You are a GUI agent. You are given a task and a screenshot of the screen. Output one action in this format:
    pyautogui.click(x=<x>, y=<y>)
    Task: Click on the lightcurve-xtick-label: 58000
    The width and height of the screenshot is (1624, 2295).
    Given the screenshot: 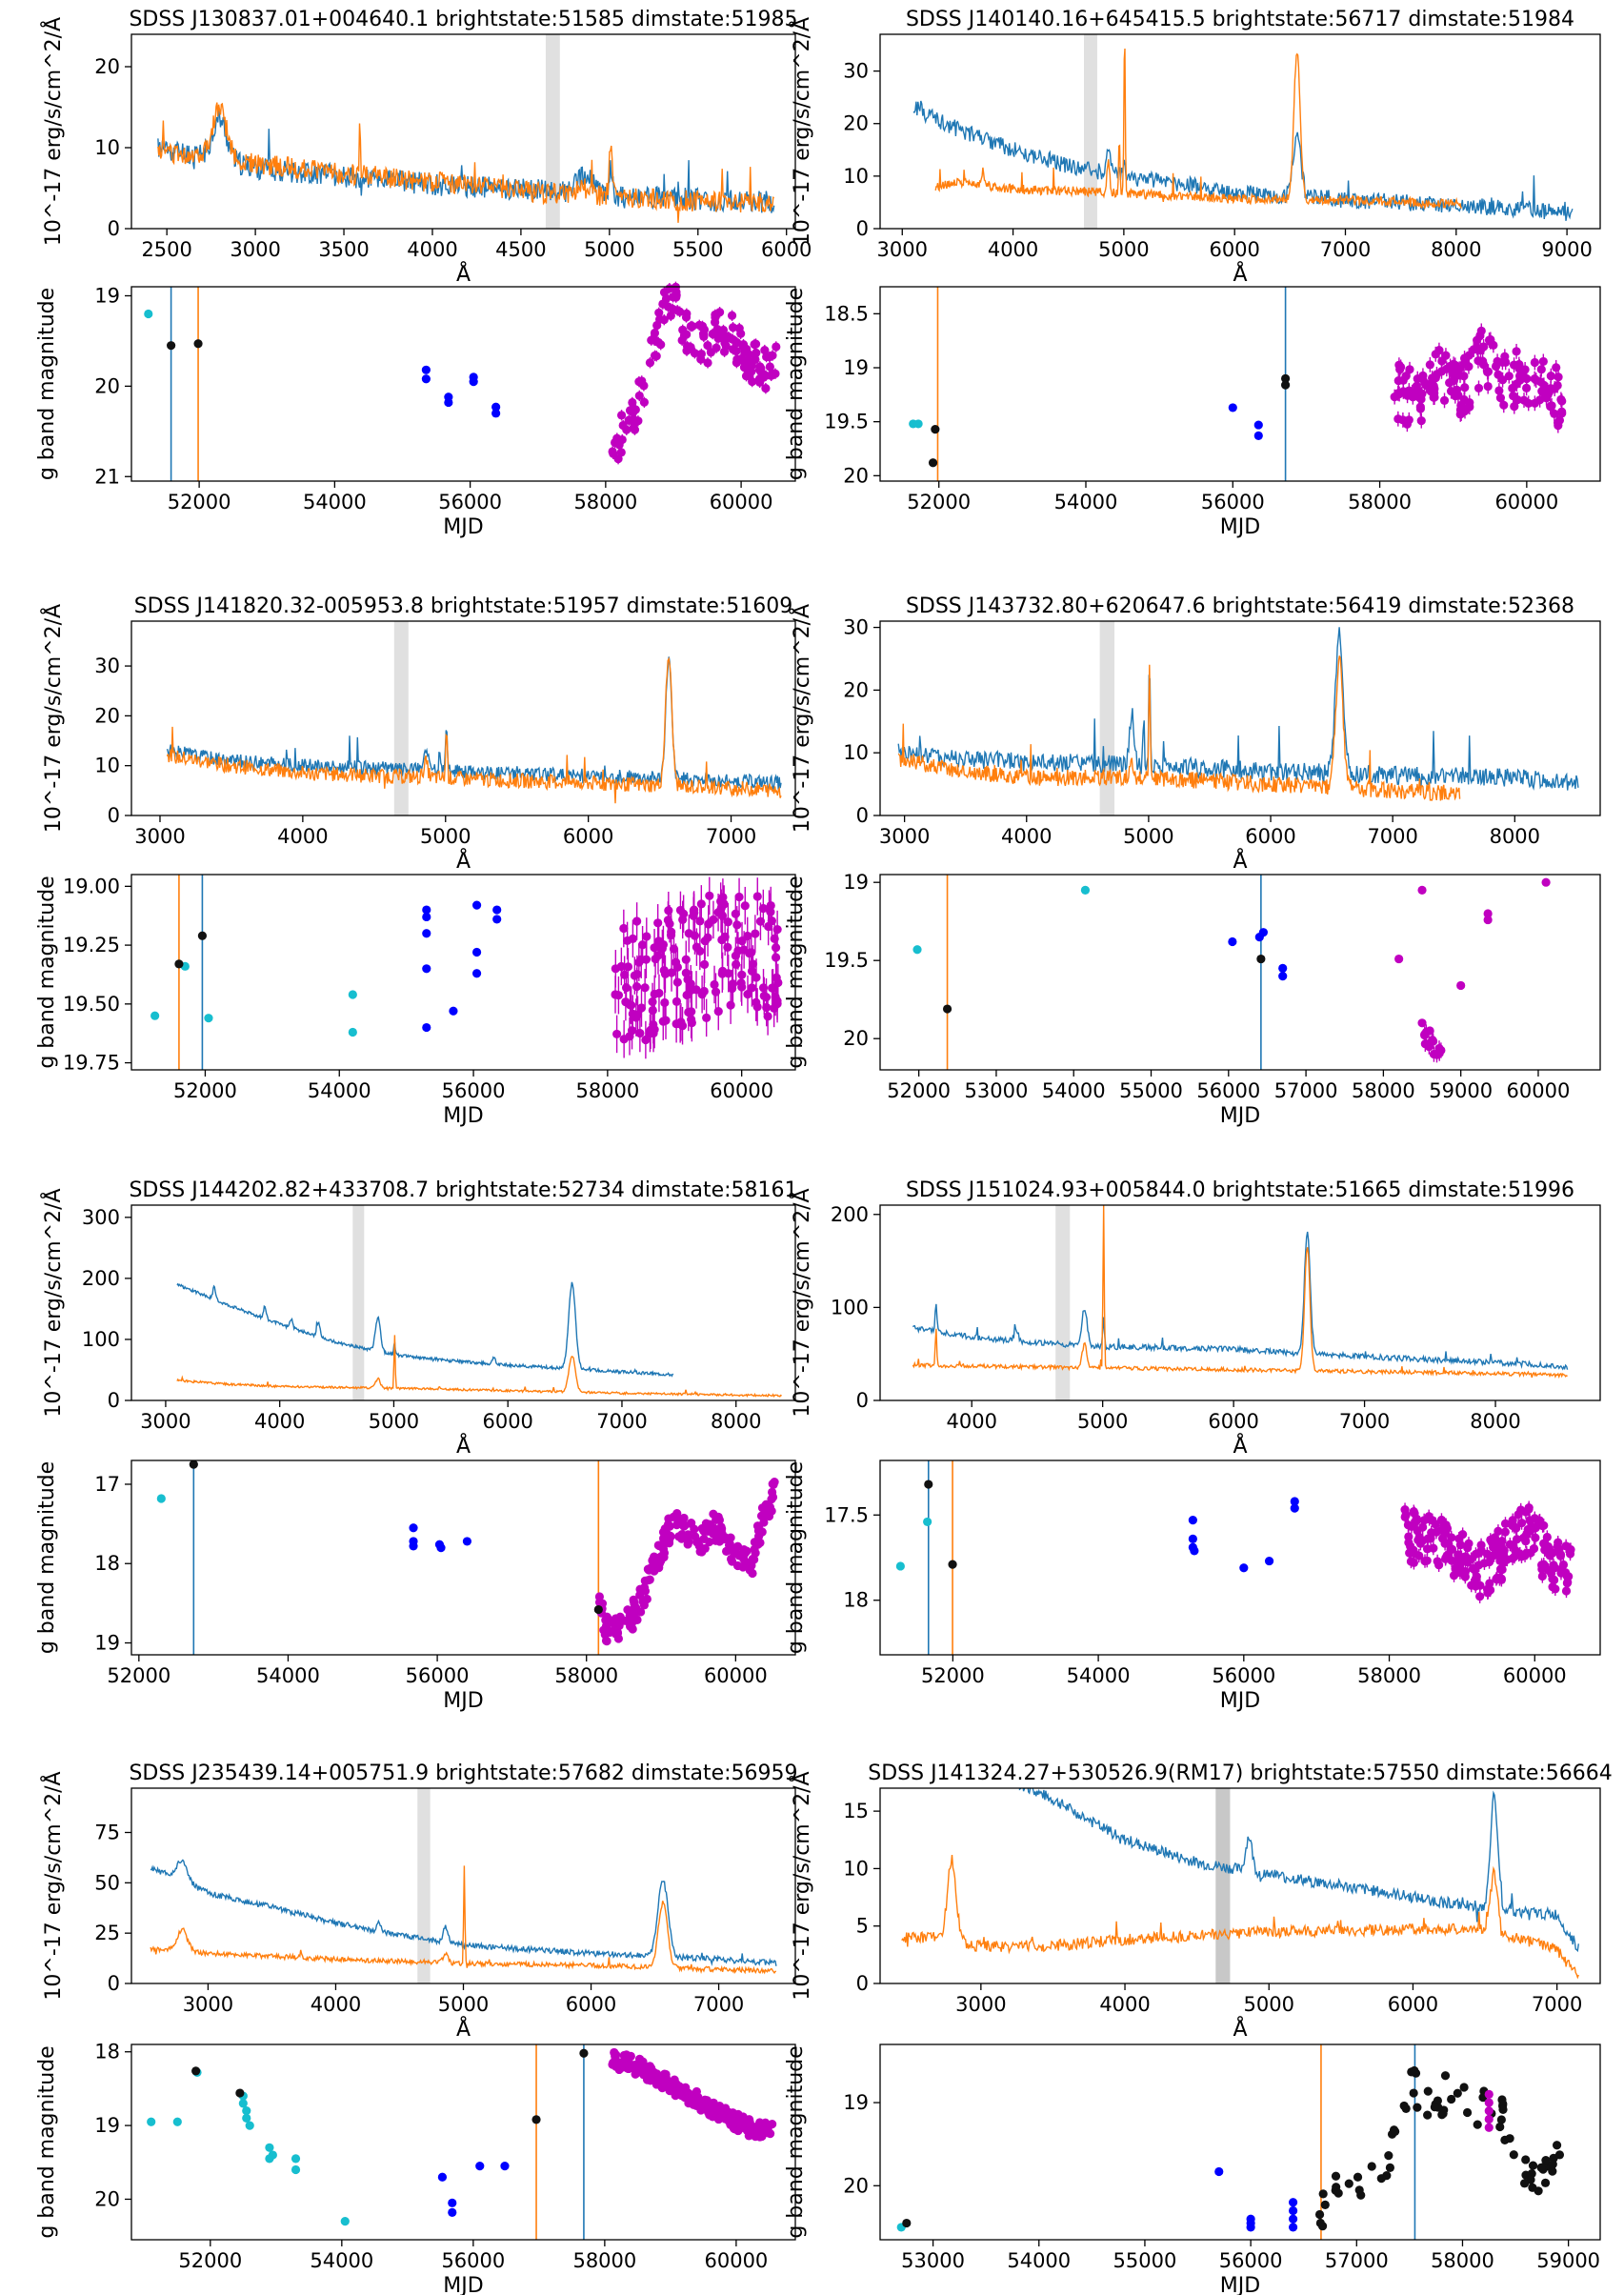 What is the action you would take?
    pyautogui.click(x=1383, y=1090)
    